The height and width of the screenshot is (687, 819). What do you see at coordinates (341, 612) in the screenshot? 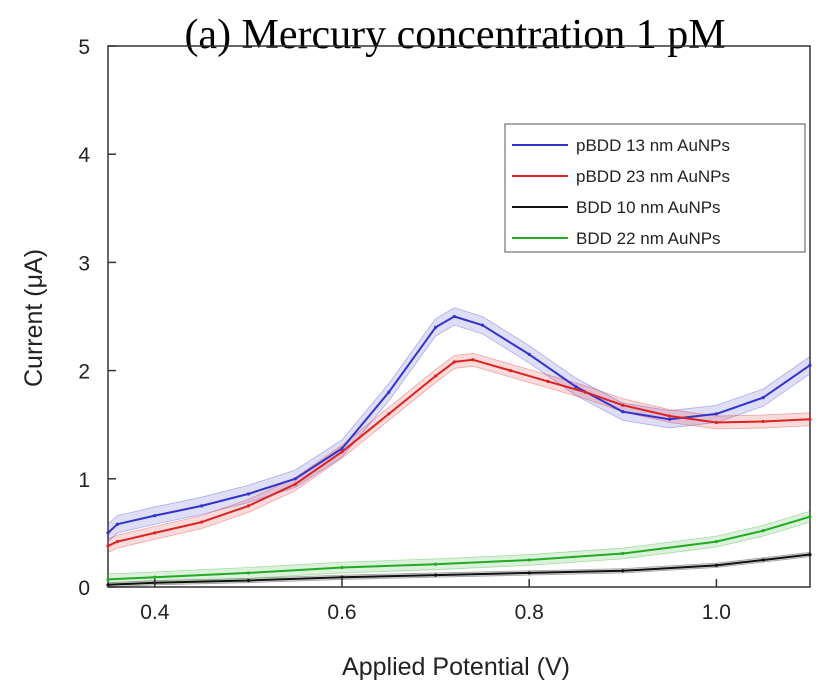
I see `x-tick-label: 0.6` at bounding box center [341, 612].